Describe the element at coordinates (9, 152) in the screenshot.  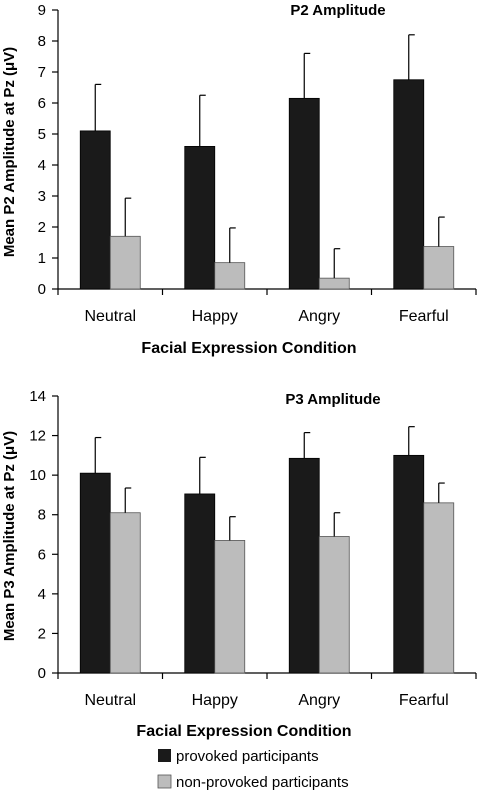
I see `y-axis-label: Mean P2 Amplitude at Pz (μV)` at that location.